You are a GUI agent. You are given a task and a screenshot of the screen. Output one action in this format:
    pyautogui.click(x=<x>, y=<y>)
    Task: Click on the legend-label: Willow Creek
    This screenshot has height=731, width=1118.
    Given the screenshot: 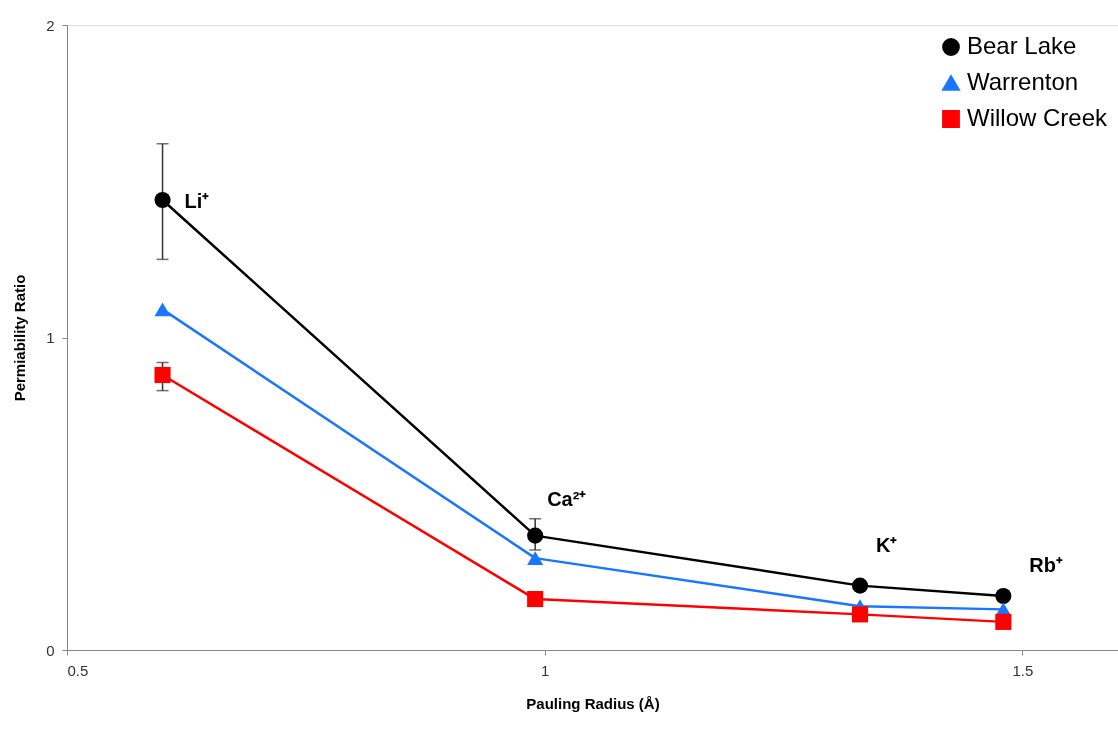 What is the action you would take?
    pyautogui.click(x=1038, y=117)
    